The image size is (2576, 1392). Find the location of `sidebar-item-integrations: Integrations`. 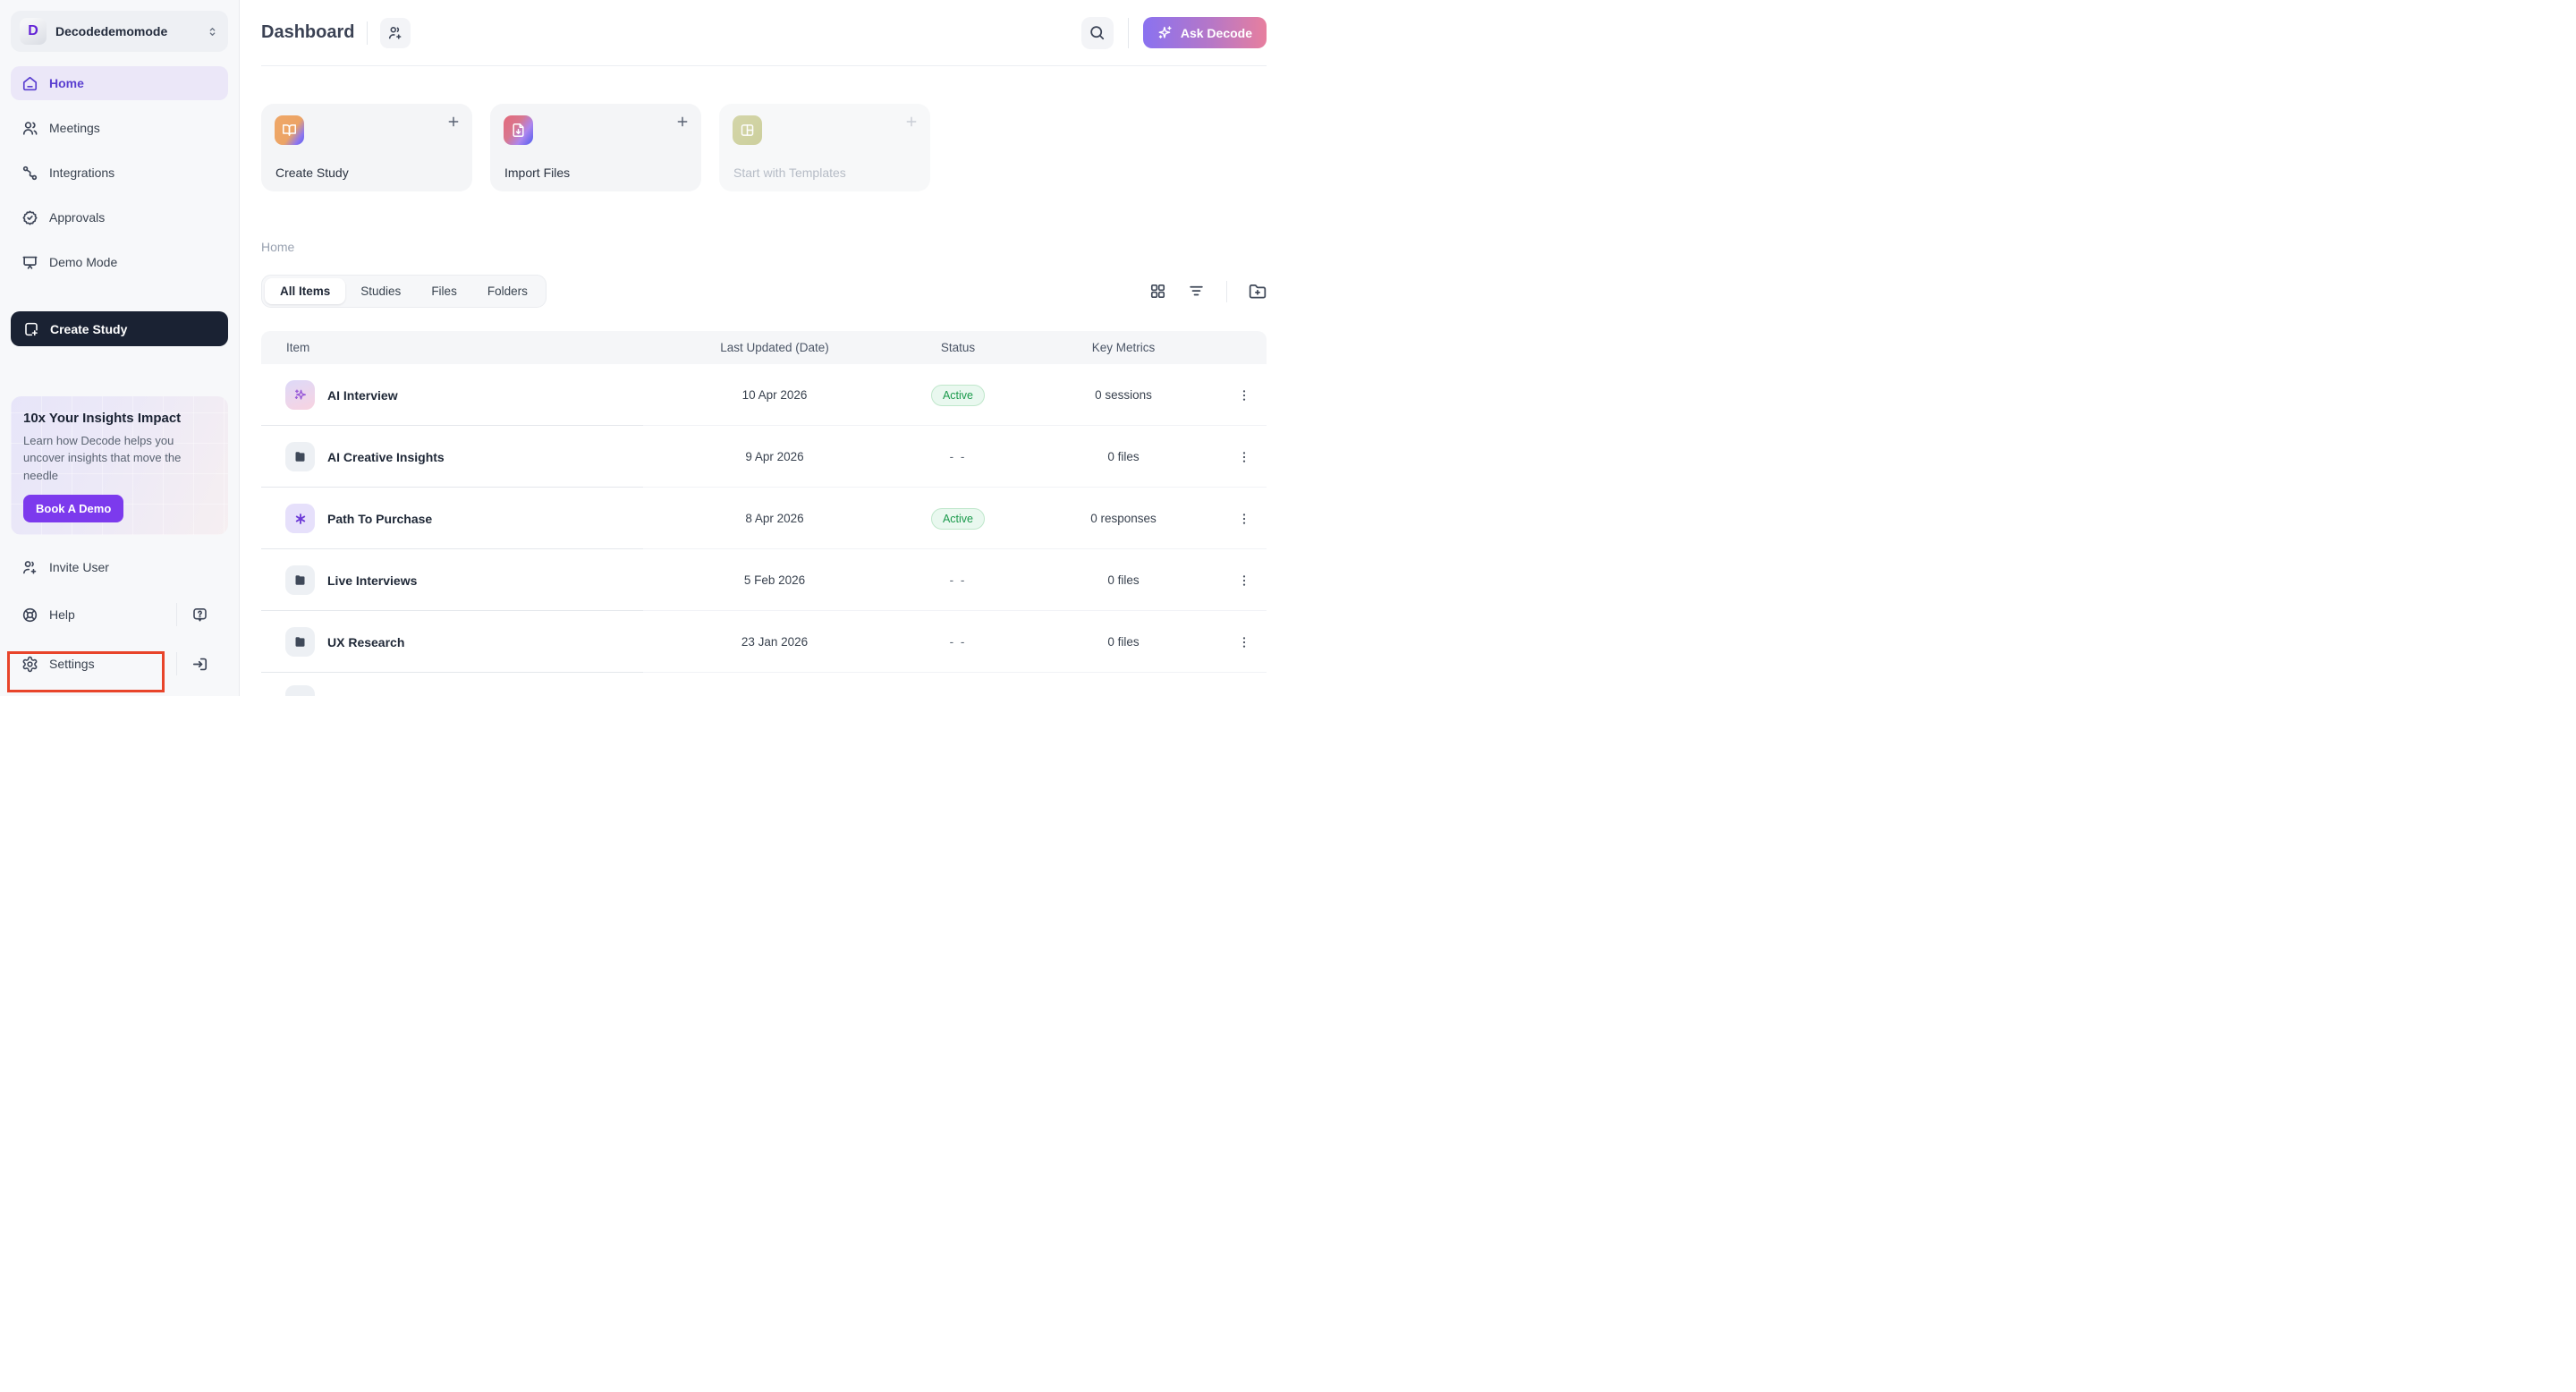

sidebar-item-integrations: Integrations is located at coordinates (119, 173).